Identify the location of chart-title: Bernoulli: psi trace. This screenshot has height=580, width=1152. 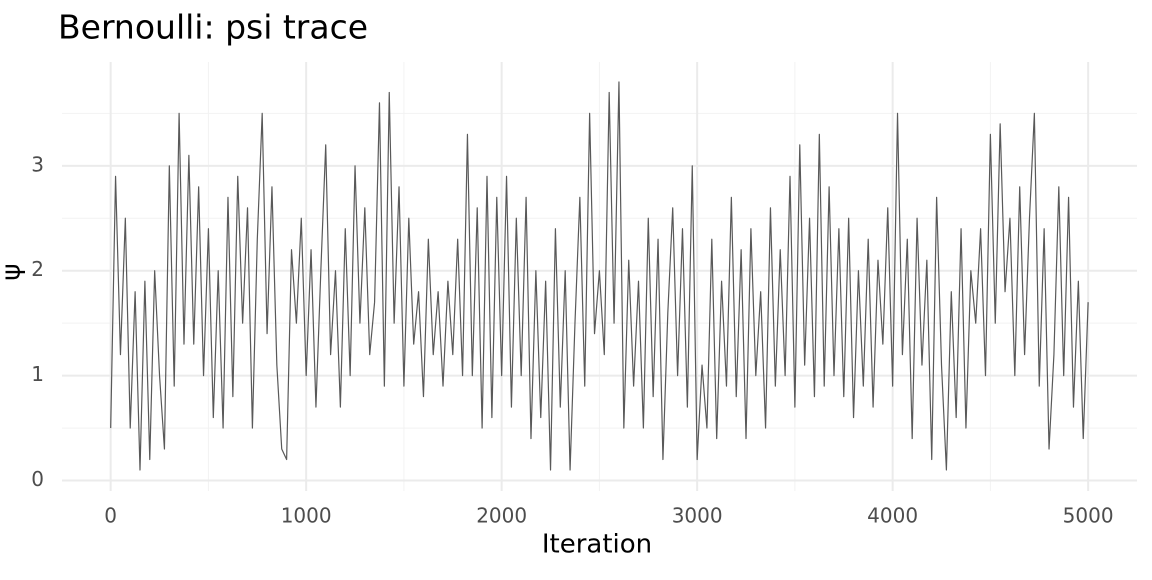
(213, 27).